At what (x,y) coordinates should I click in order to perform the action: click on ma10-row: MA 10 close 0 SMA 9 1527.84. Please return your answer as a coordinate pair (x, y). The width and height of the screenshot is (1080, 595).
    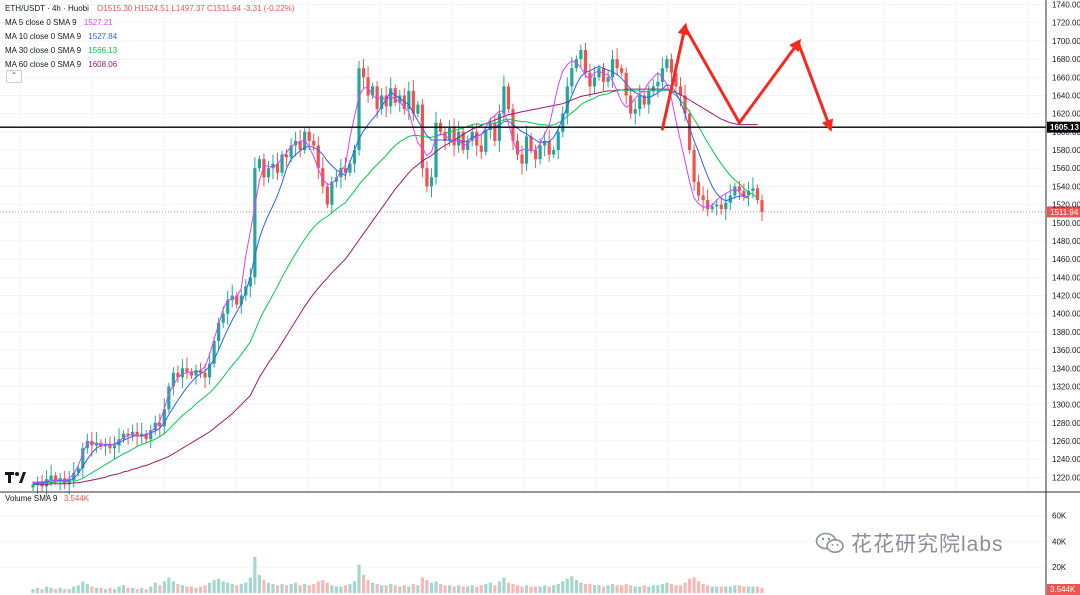
    Looking at the image, I should click on (149, 37).